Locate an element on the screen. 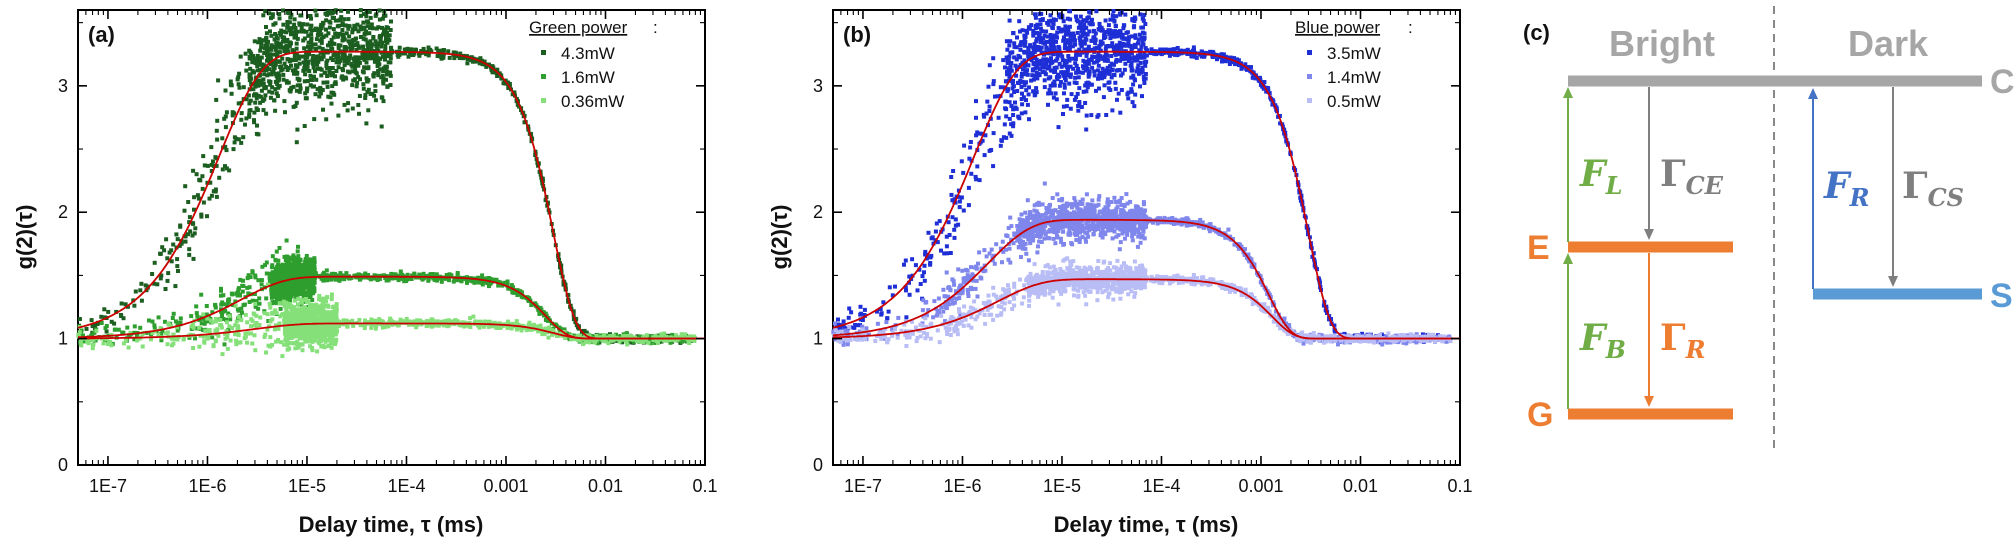 This screenshot has height=546, width=2016. legend-label-3: 0.36mW is located at coordinates (592, 101).